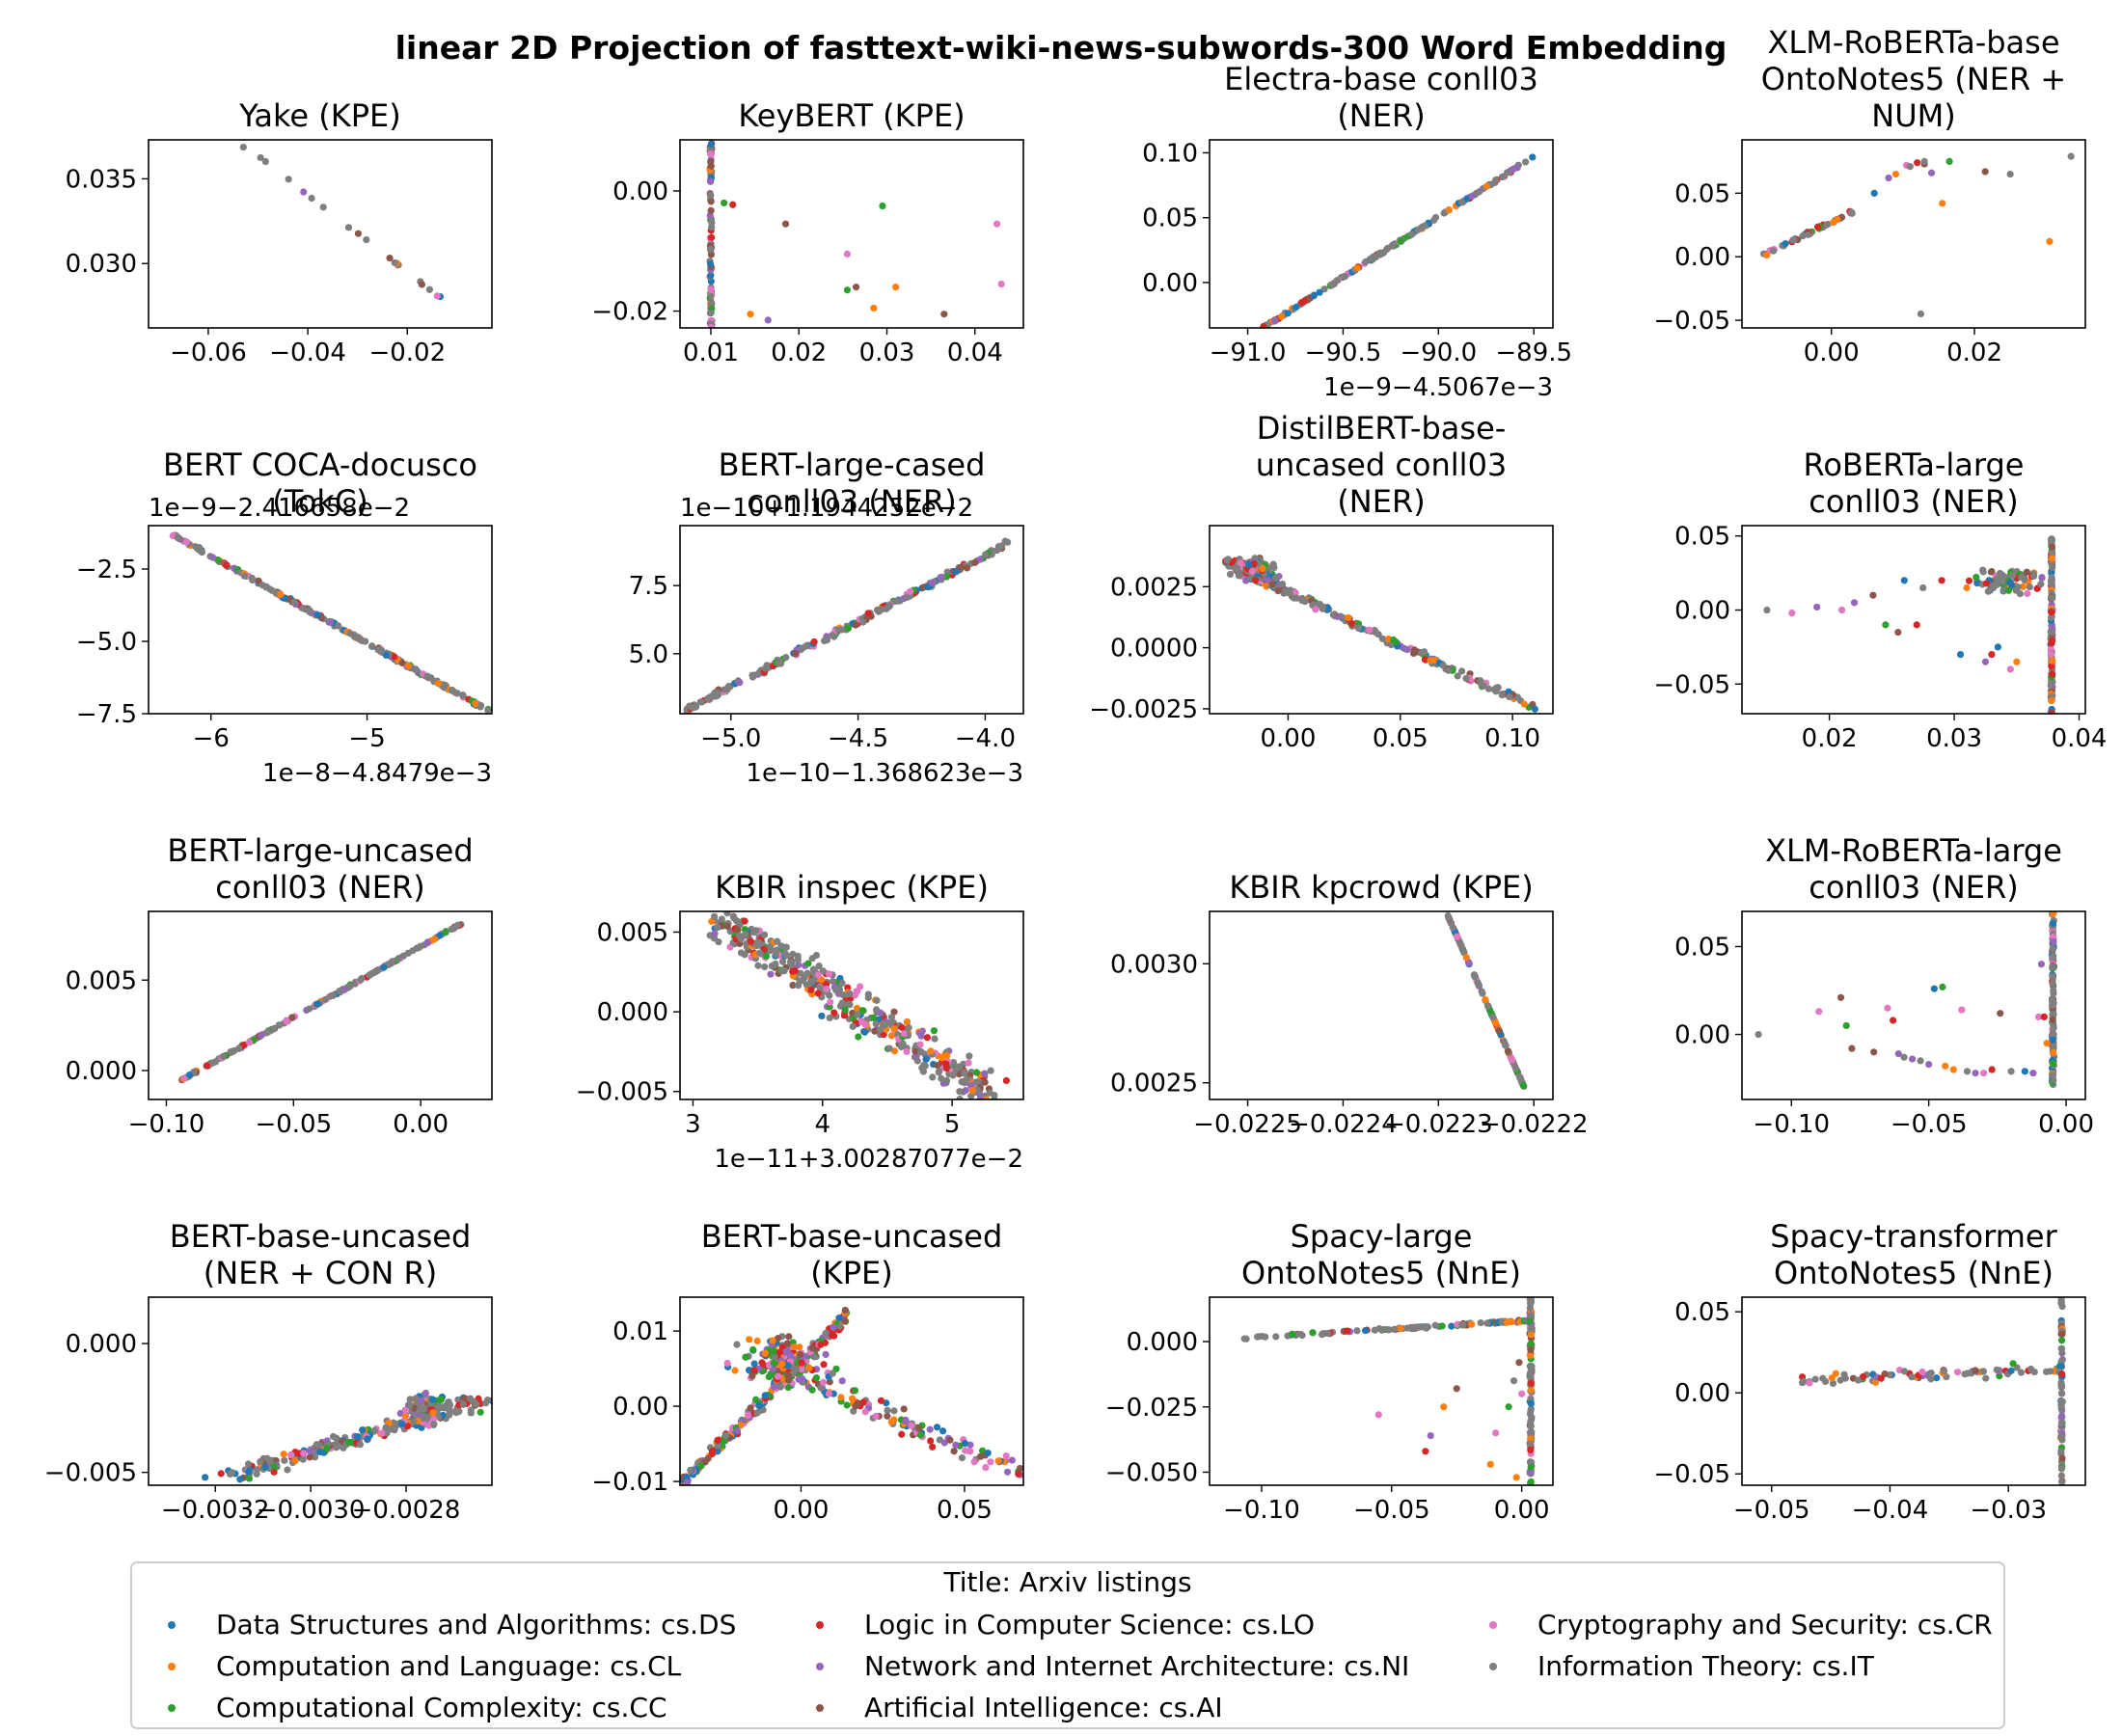 The height and width of the screenshot is (1736, 2122). I want to click on x-tick-label: −0.10, so click(1792, 1124).